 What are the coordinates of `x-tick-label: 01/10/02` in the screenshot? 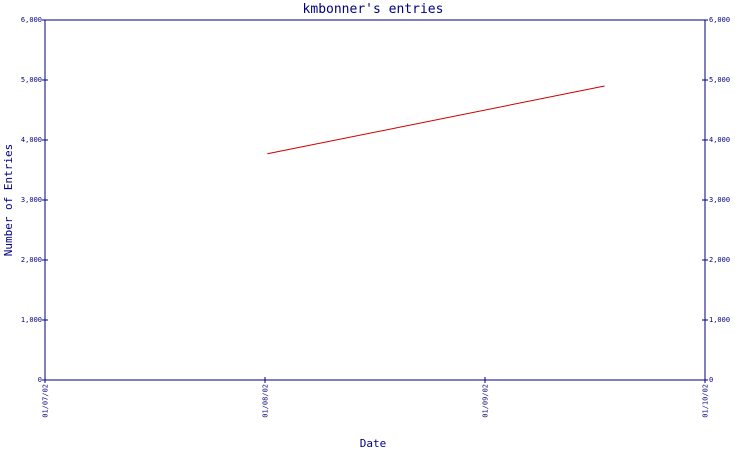 It's located at (706, 401).